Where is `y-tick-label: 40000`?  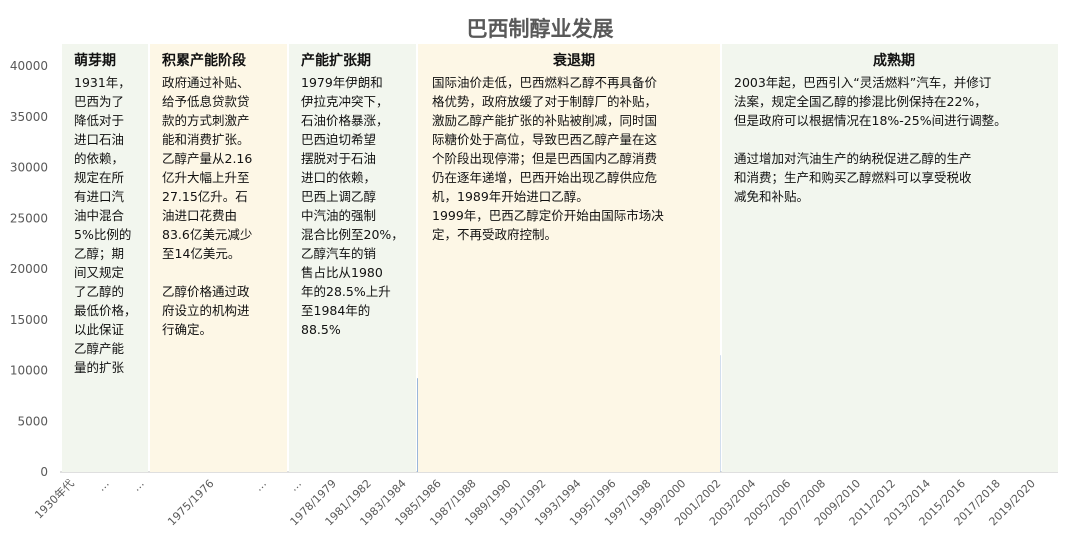 y-tick-label: 40000 is located at coordinates (29, 66).